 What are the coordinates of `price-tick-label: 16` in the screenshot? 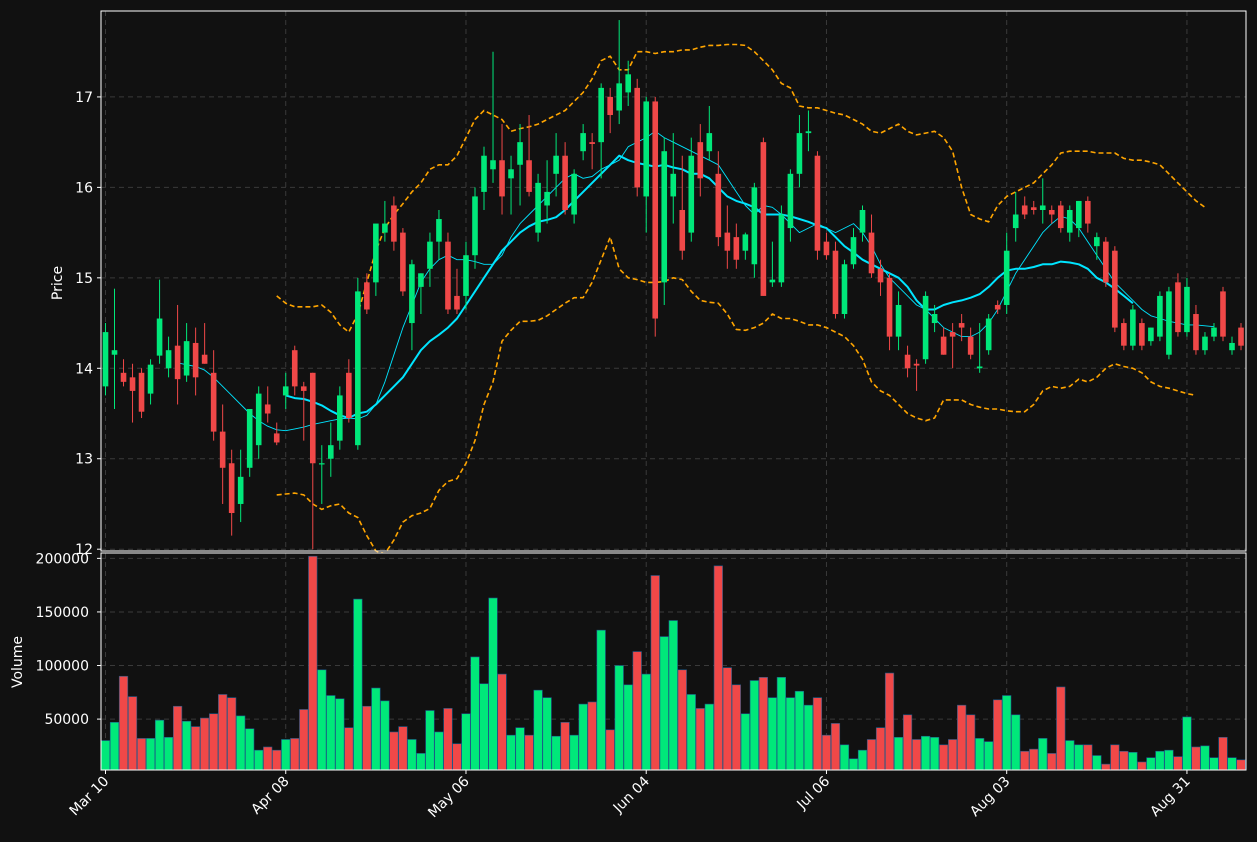 It's located at (84, 188).